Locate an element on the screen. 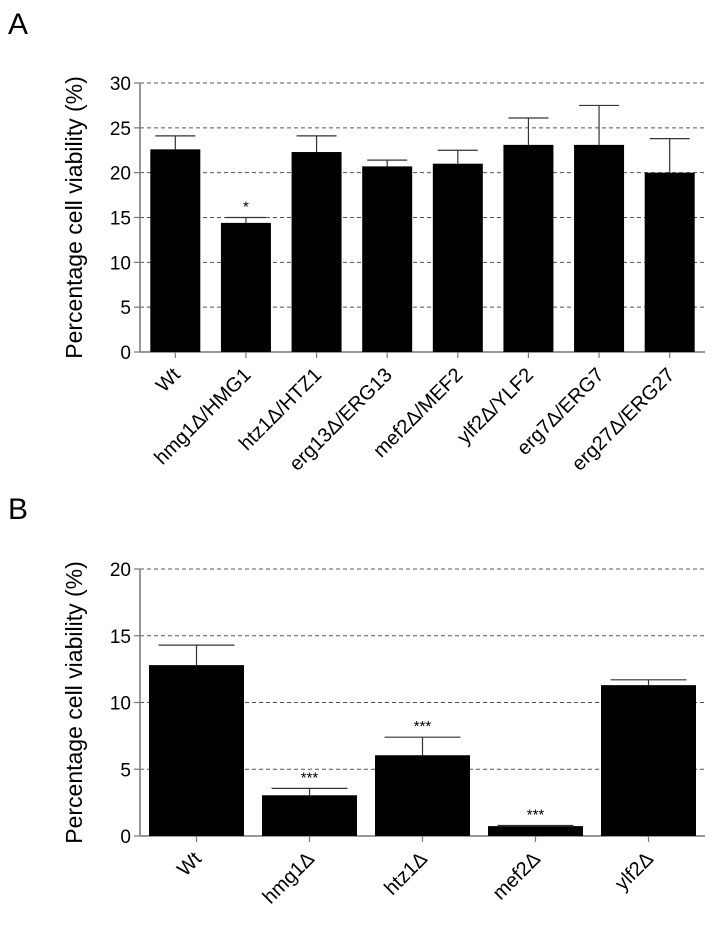  significance-marker: * is located at coordinates (246, 207).